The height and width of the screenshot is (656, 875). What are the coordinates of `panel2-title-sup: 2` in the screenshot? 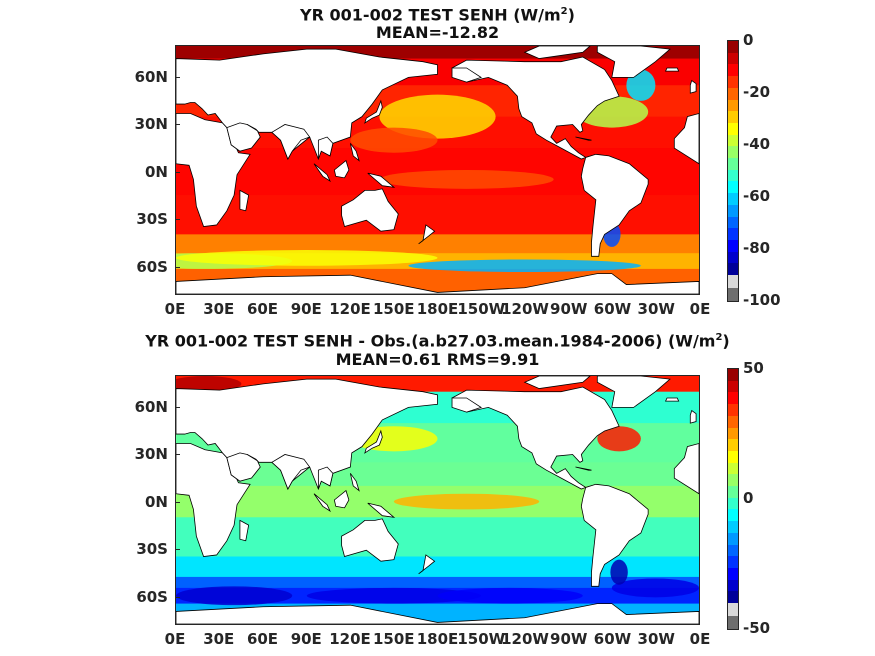 It's located at (719, 337).